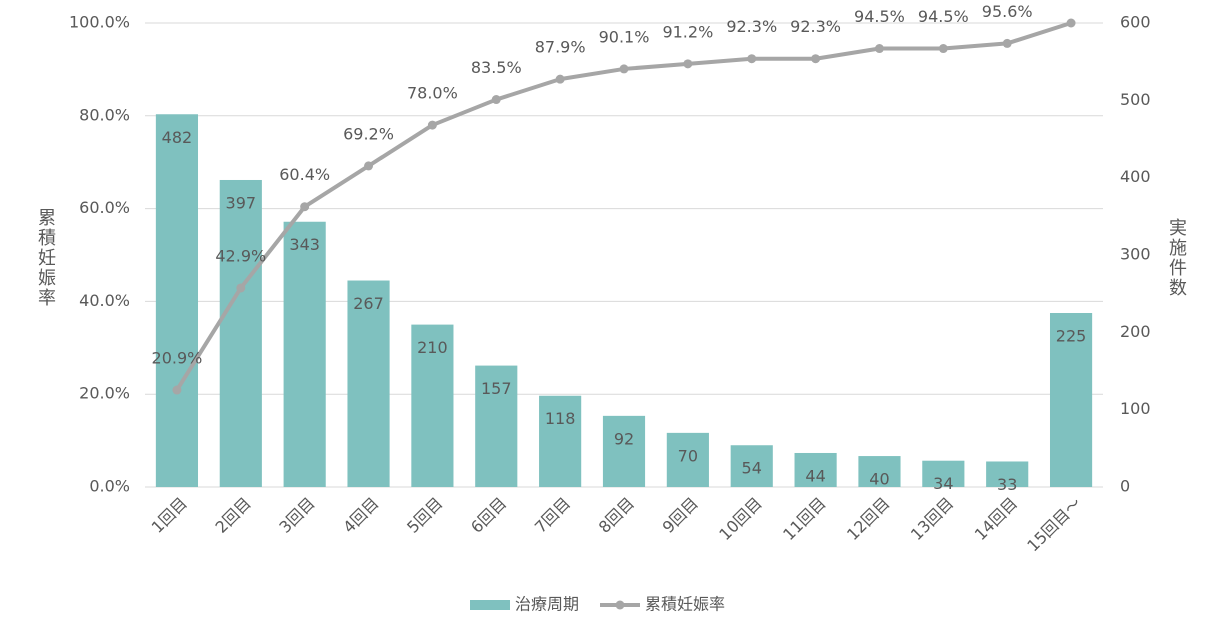 The height and width of the screenshot is (638, 1217). I want to click on line-value-label: 42.9%, so click(240, 255).